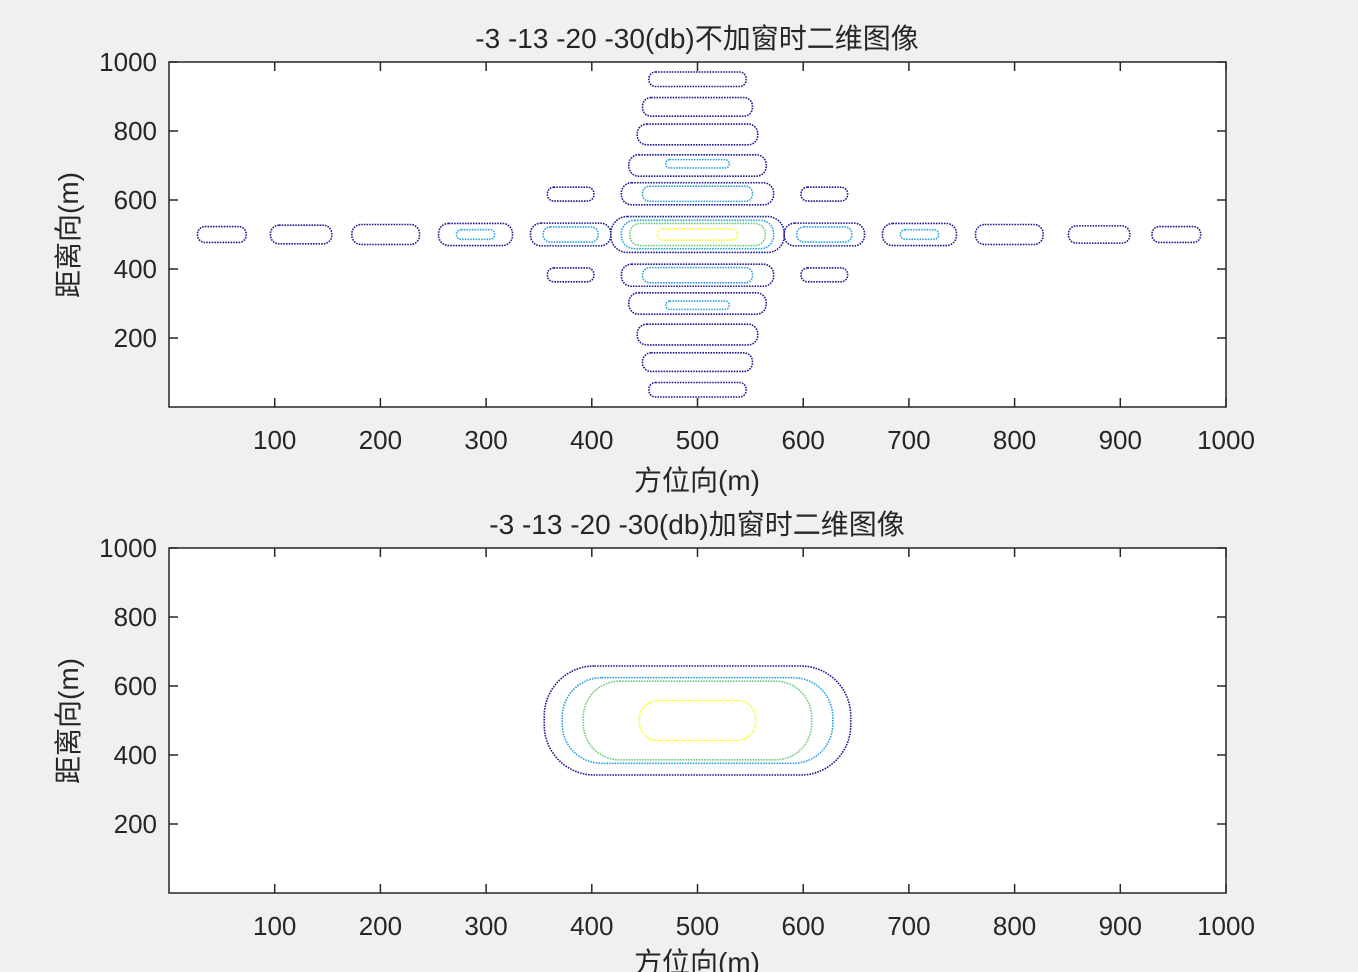 The image size is (1358, 972). I want to click on y-tick-label-top: 1000, so click(128, 62).